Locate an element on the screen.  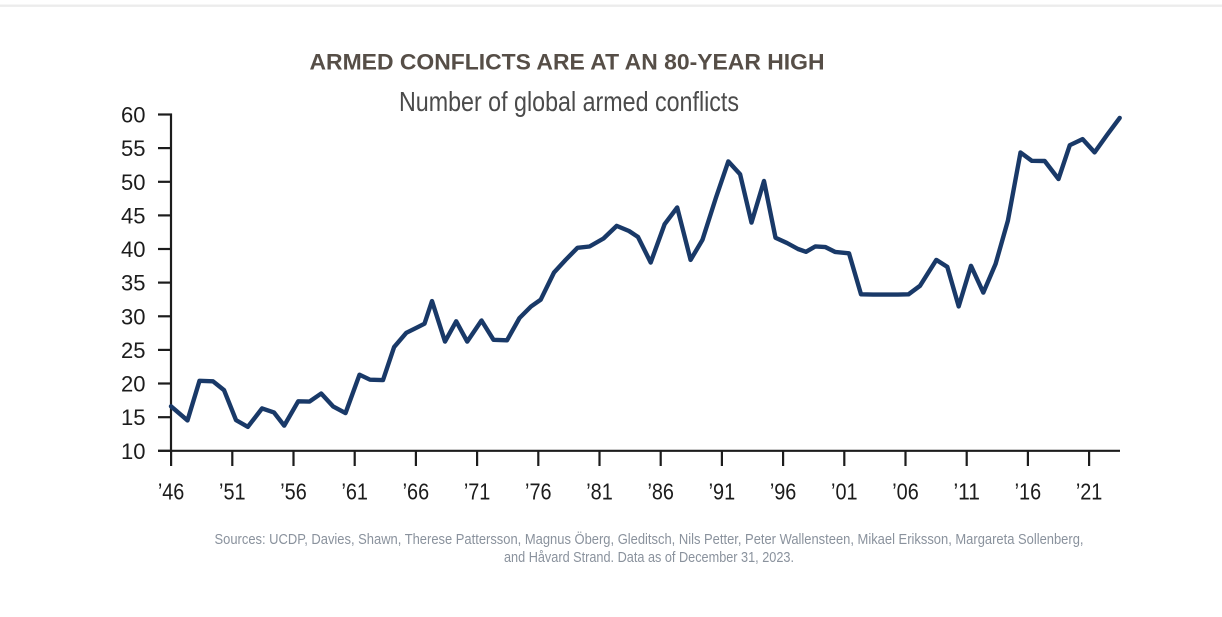
svg-text: 50 is located at coordinates (133, 182).